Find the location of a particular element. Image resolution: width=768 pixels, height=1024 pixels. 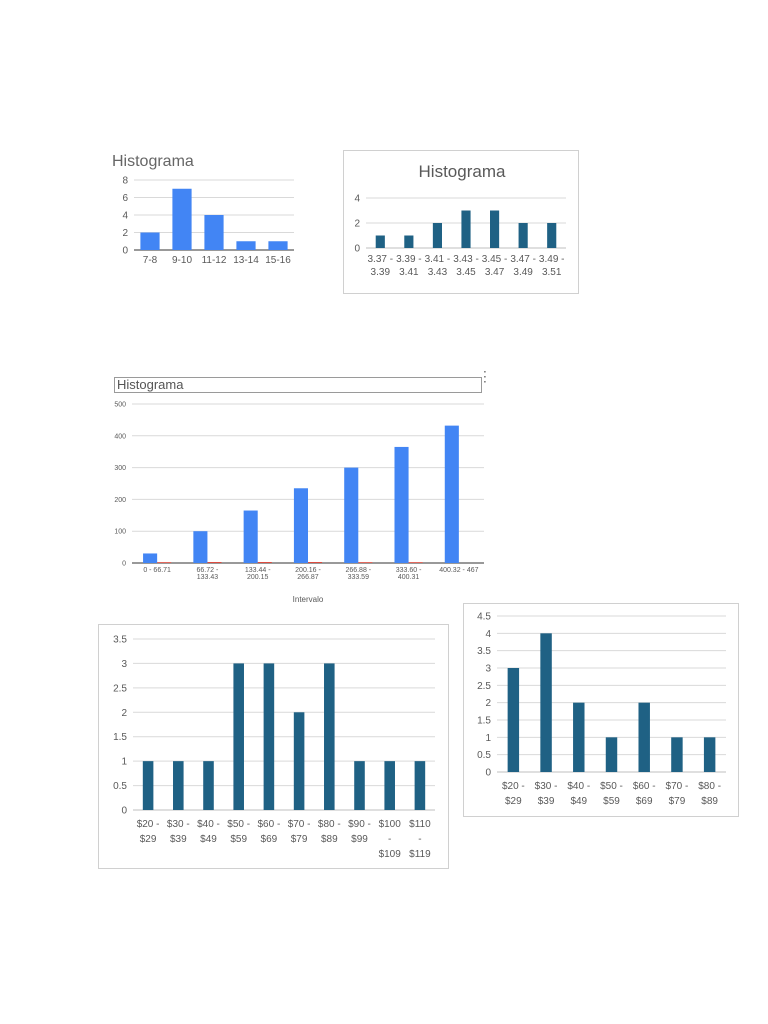

x-tick-label: 3.47 -3.49 is located at coordinates (523, 266).